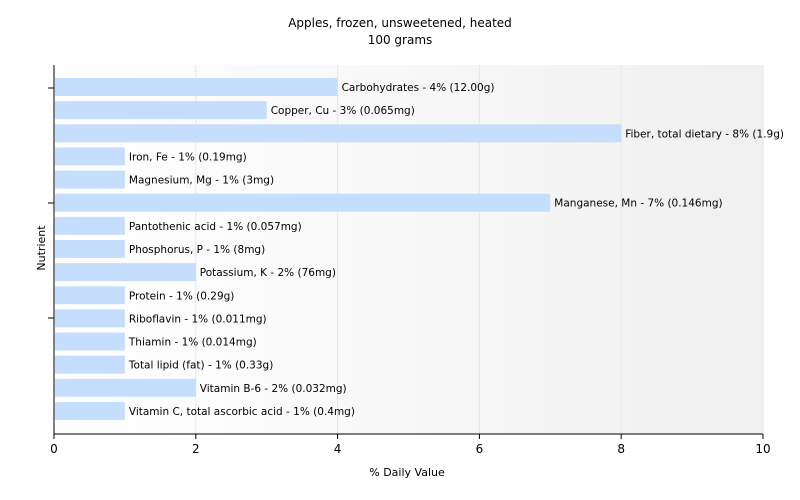 This screenshot has height=500, width=800. What do you see at coordinates (638, 204) in the screenshot?
I see `bar-label: Manganese, Mn - 7% (0.146mg)` at bounding box center [638, 204].